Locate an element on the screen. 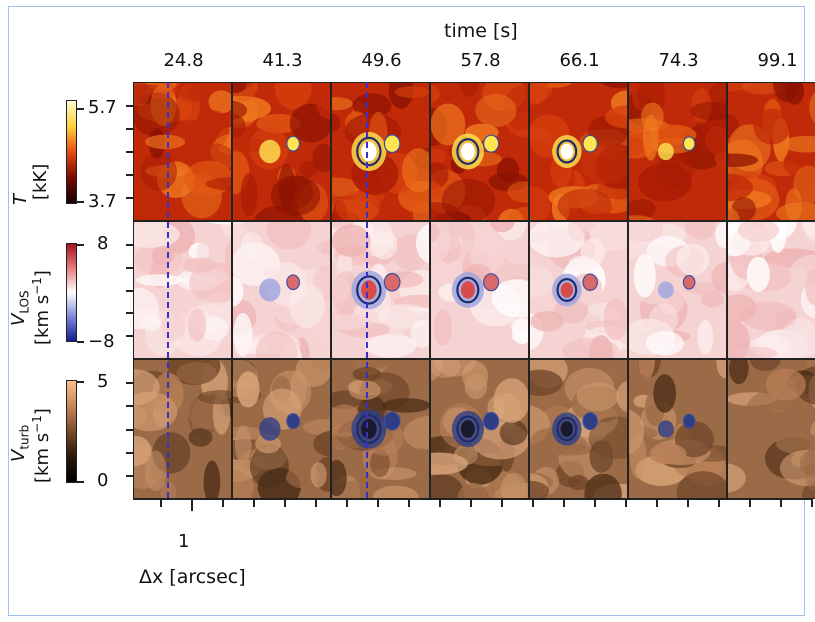  time-label: 99.1 is located at coordinates (777, 60).